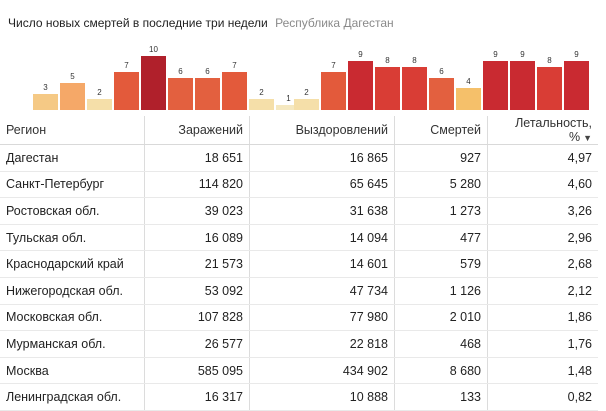 The width and height of the screenshot is (606, 411). What do you see at coordinates (322, 130) in the screenshot?
I see `column-header-recovered: Выздоровлений` at bounding box center [322, 130].